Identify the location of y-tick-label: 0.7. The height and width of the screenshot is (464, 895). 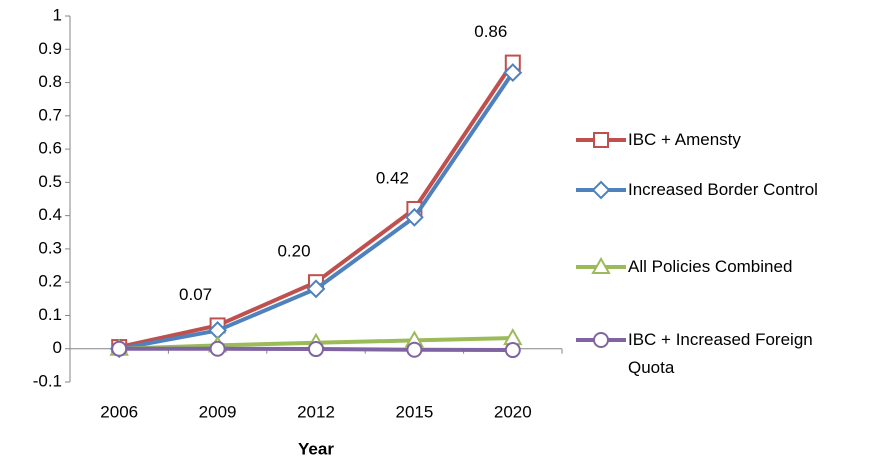
(50, 114).